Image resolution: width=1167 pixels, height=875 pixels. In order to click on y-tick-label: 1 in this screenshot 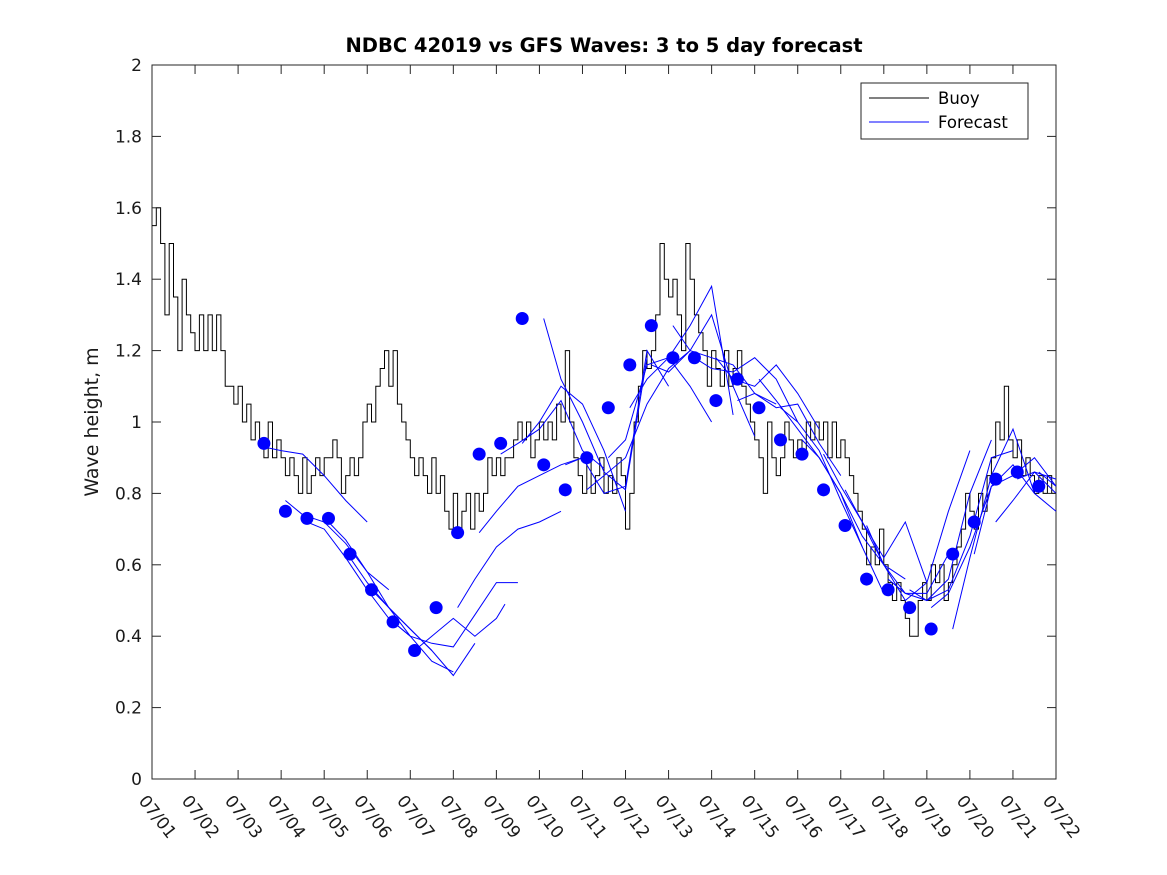, I will do `click(136, 423)`.